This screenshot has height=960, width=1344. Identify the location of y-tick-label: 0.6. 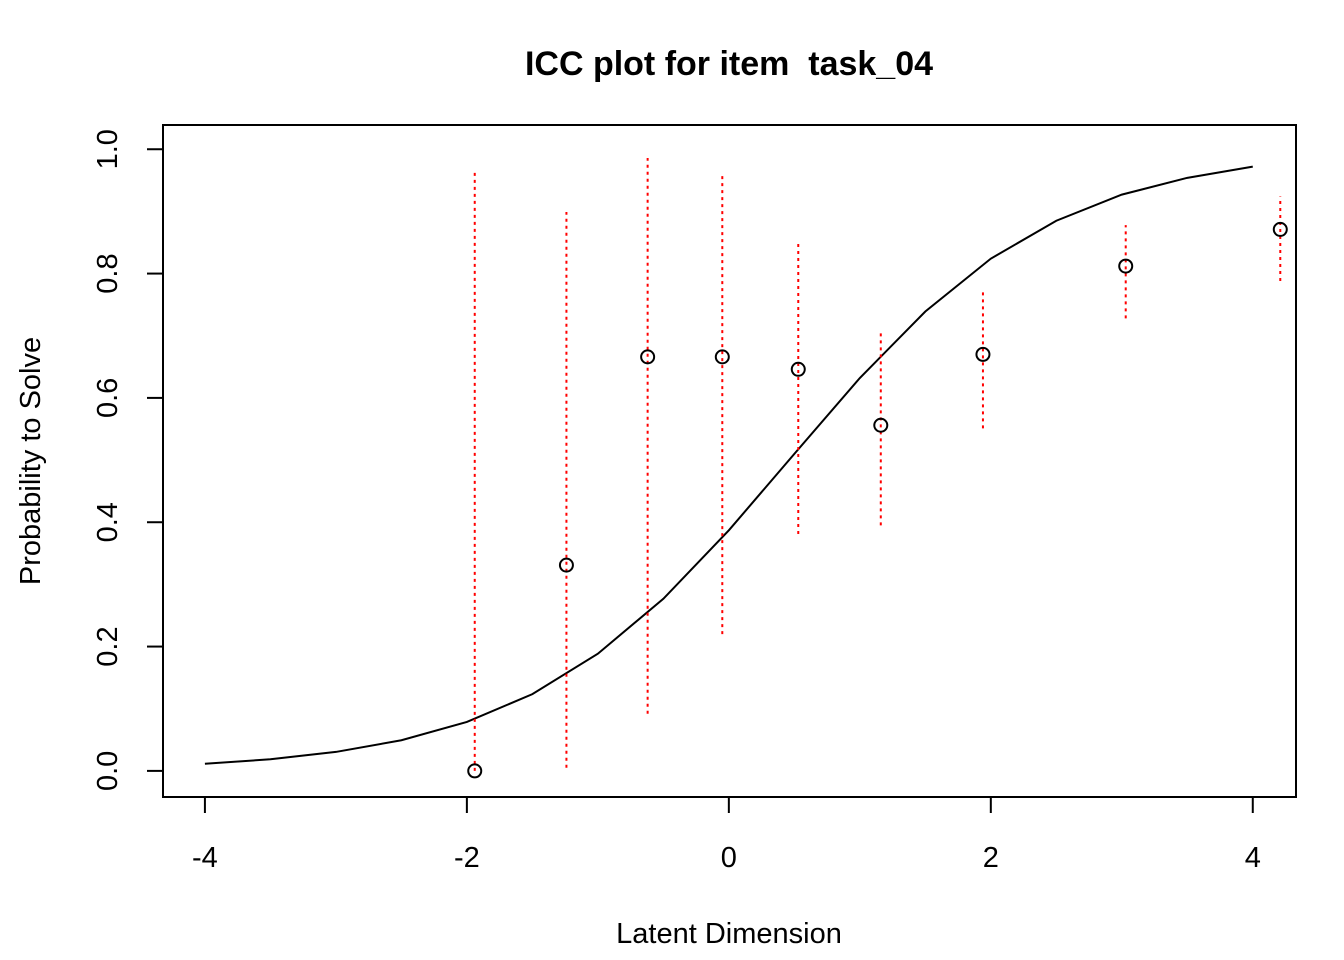
(108, 398).